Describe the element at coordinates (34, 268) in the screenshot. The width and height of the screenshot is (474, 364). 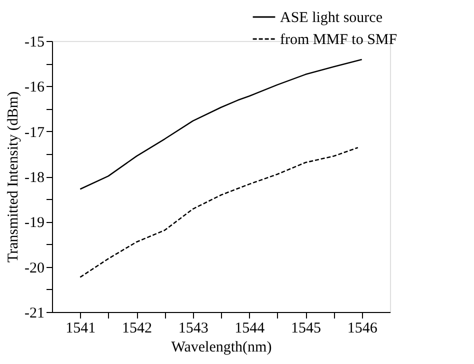
I see `y-tick-label: -20` at that location.